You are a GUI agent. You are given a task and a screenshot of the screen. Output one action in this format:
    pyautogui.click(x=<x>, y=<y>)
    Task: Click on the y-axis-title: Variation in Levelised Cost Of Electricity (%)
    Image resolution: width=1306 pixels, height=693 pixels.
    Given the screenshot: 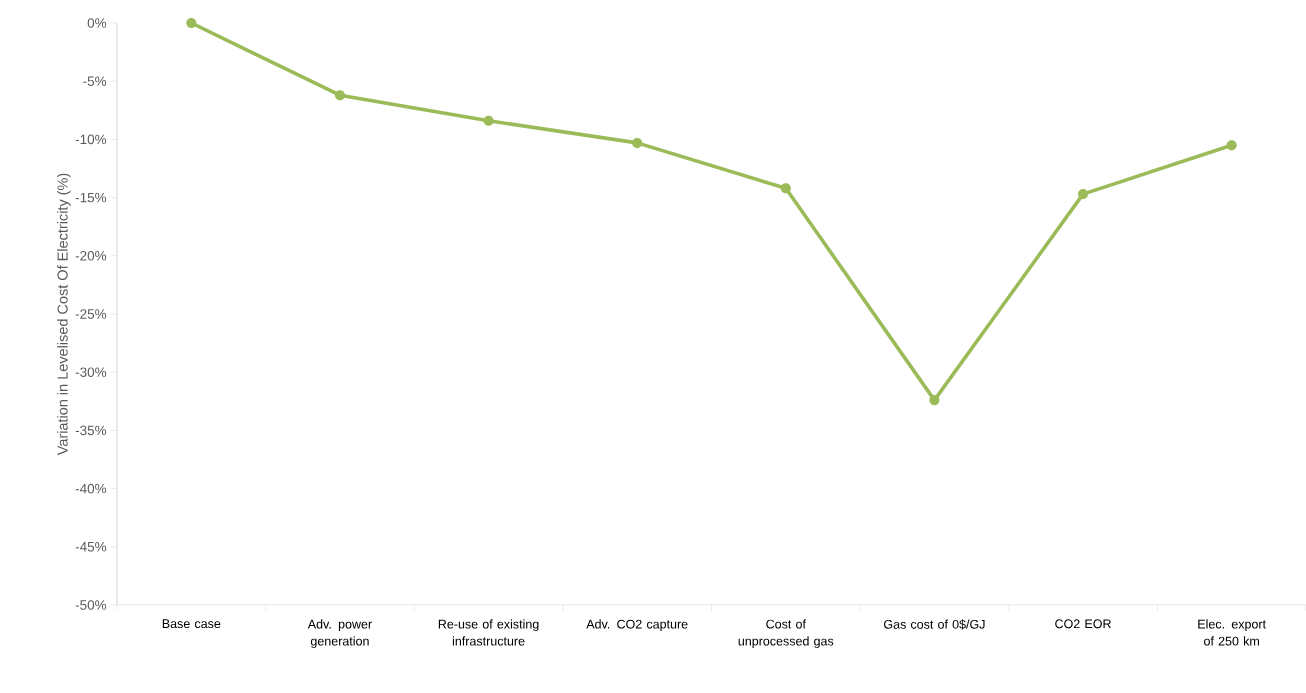 What is the action you would take?
    pyautogui.click(x=64, y=314)
    